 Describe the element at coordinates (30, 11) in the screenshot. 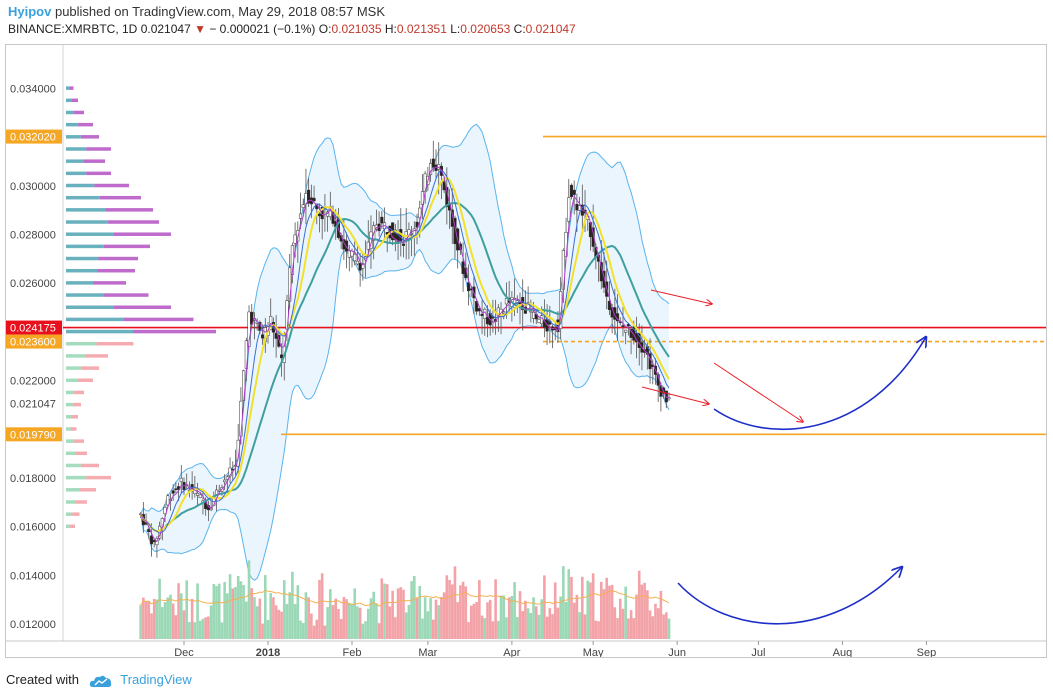

I see `author-name: Hyipov` at that location.